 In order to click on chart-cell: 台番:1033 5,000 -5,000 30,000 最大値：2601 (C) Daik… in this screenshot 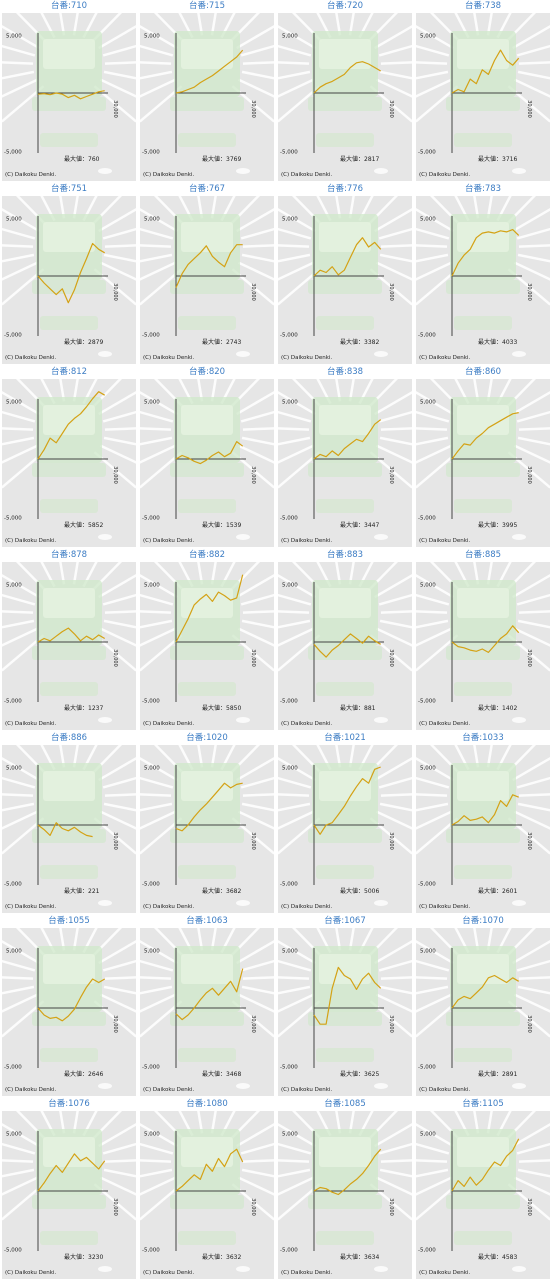, I will do `click(483, 823)`.